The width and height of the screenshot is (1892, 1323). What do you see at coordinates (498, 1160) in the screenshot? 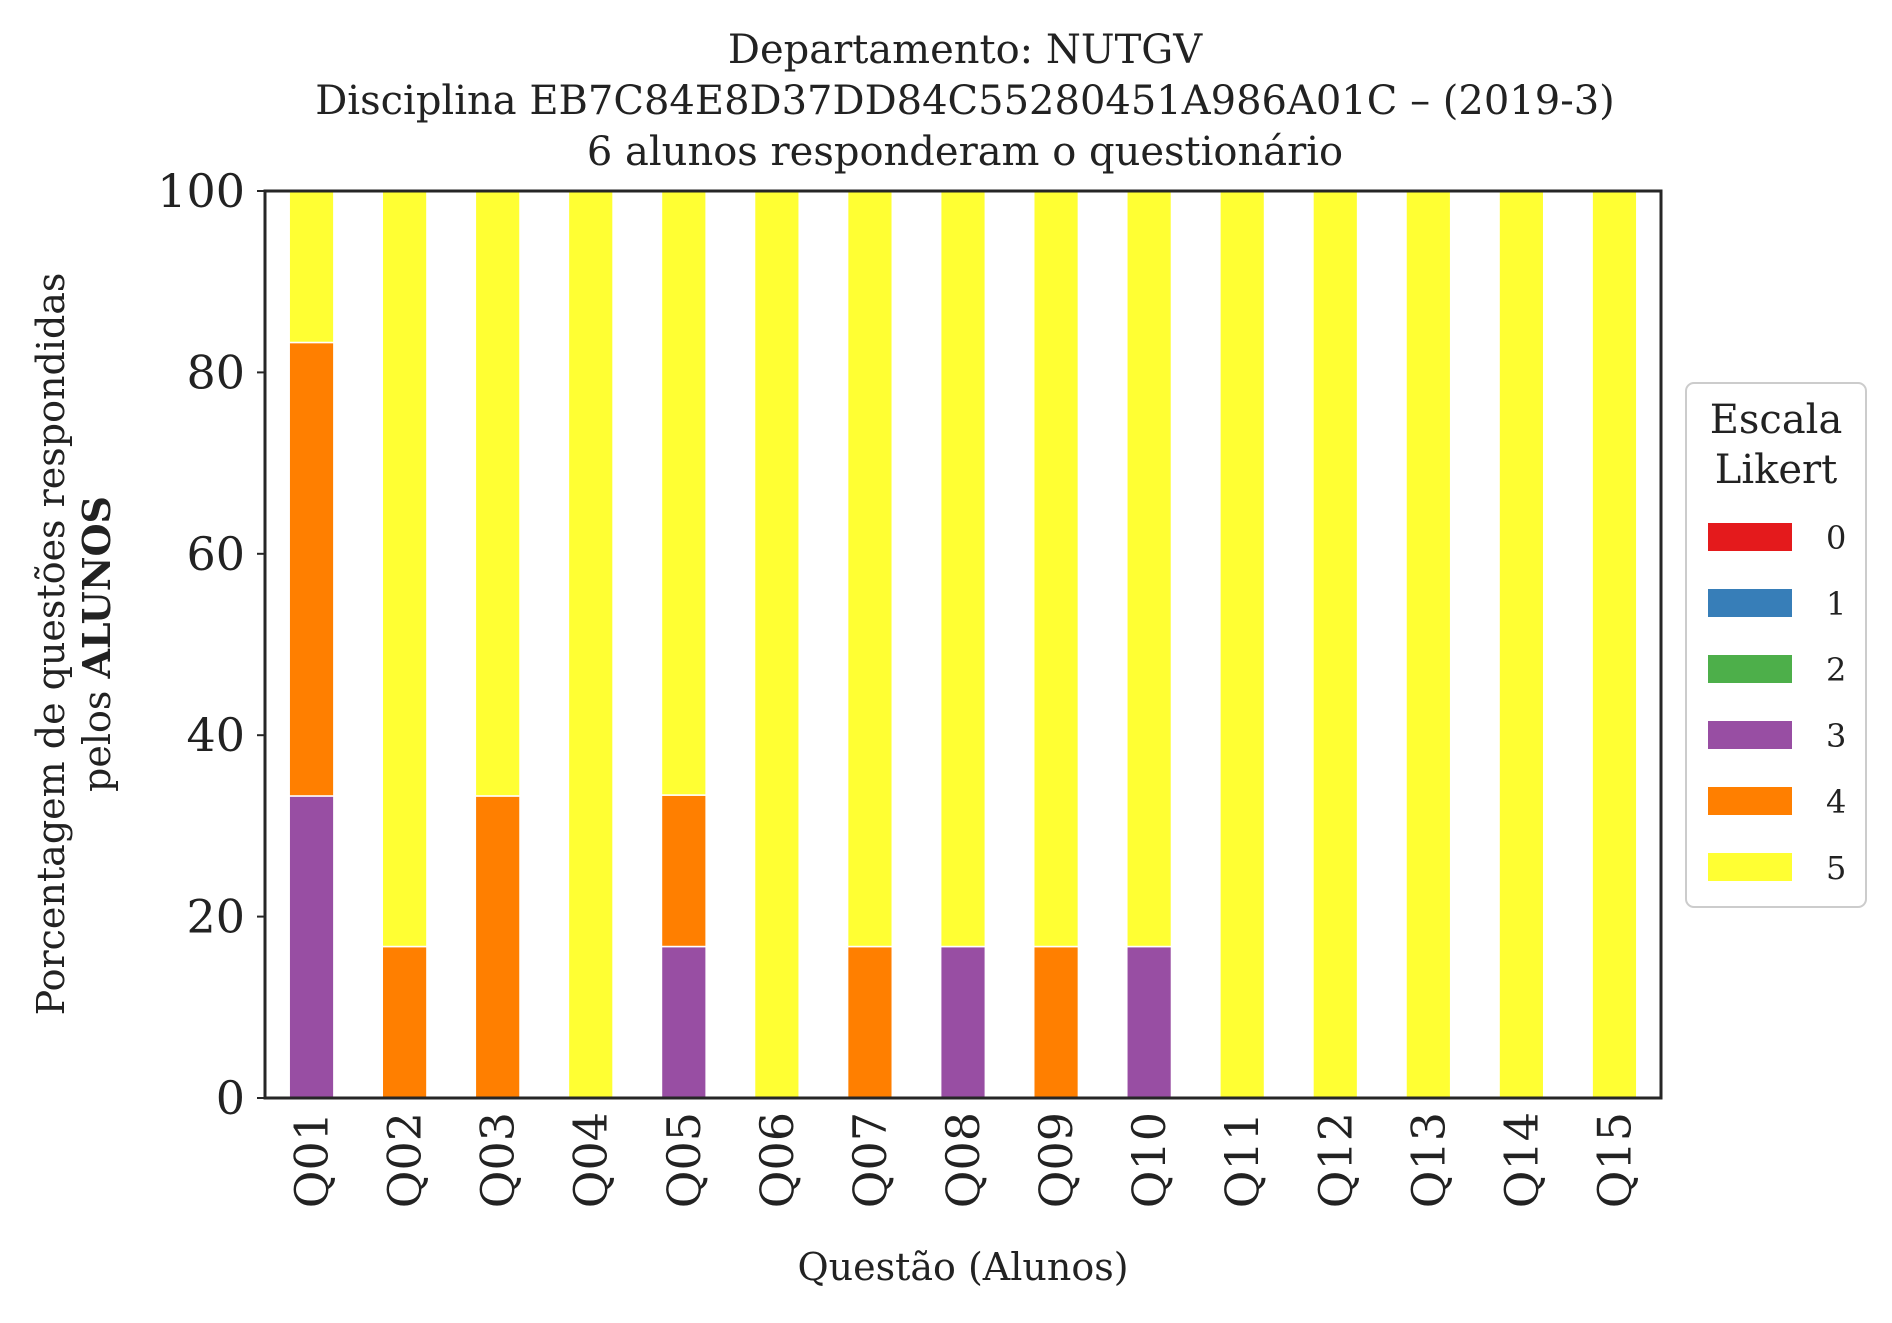
I see `x-tick-label-q03: Q03` at bounding box center [498, 1160].